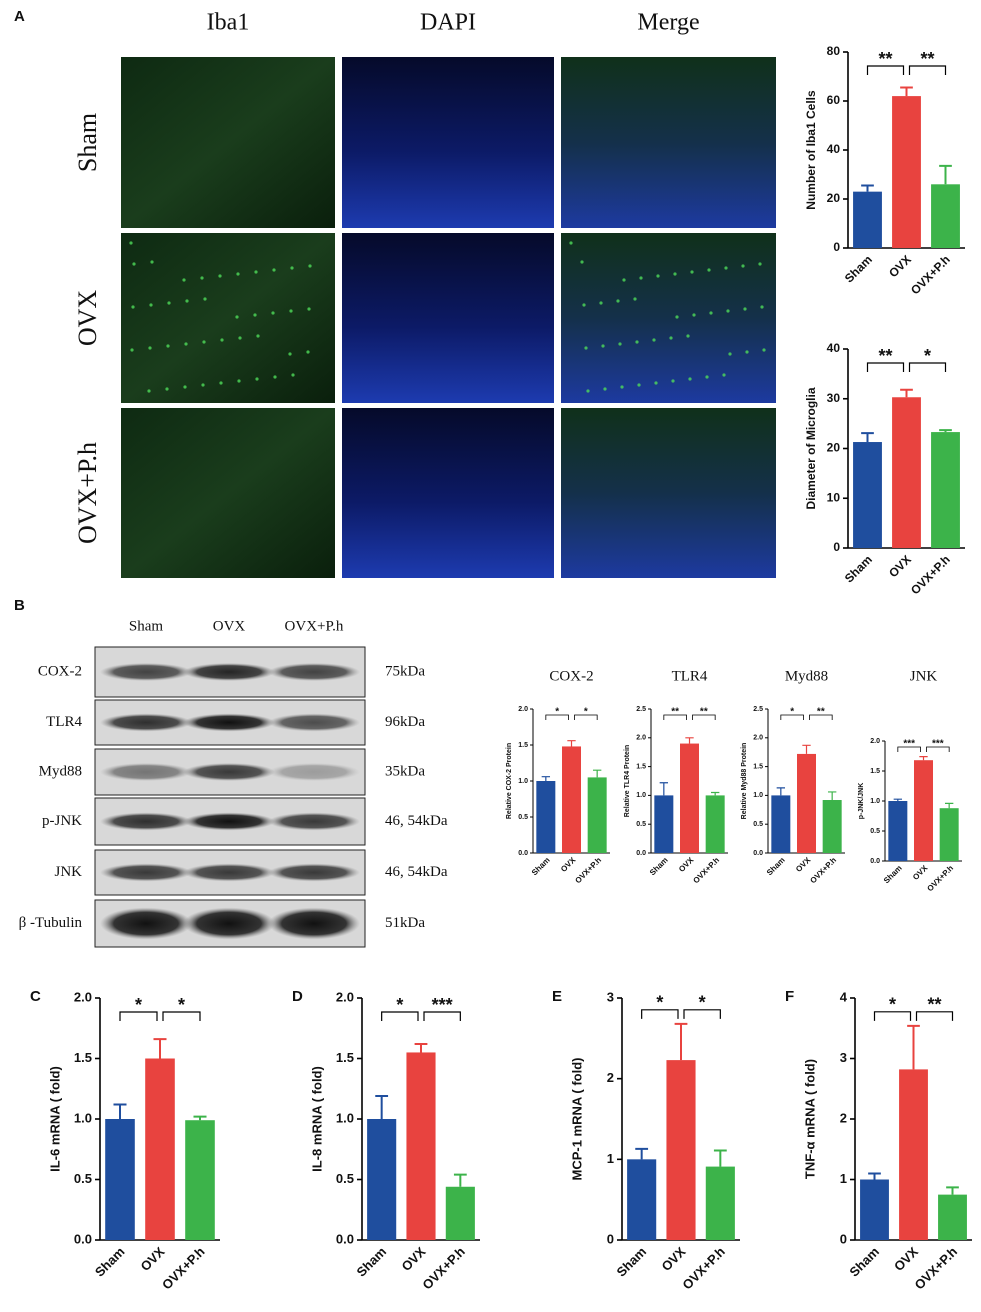 The width and height of the screenshot is (981, 1312). Describe the element at coordinates (571, 676) in the screenshot. I see `chart-title: COX-2` at that location.